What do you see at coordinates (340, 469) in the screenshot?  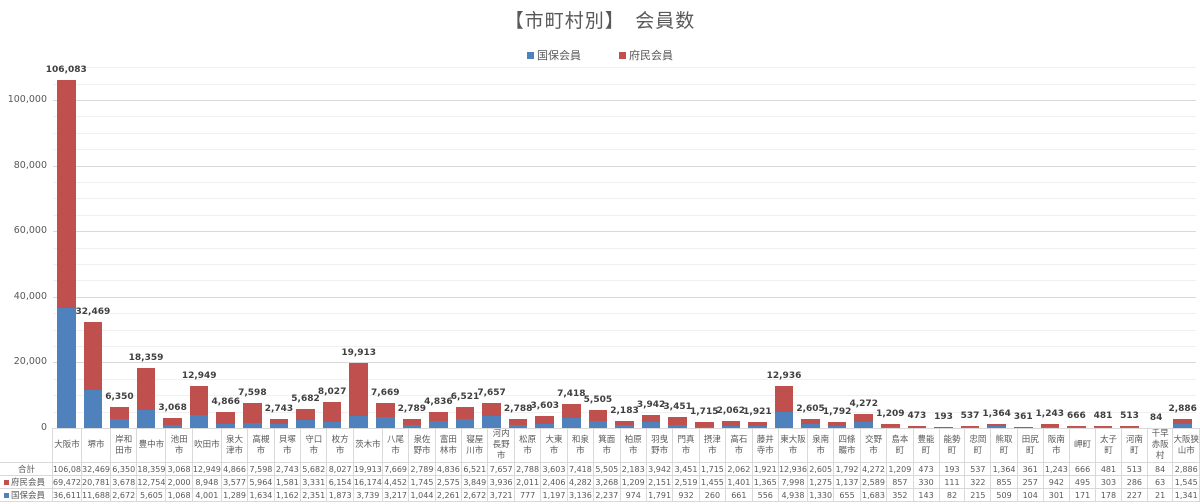 I see `table-cell: 8,027` at bounding box center [340, 469].